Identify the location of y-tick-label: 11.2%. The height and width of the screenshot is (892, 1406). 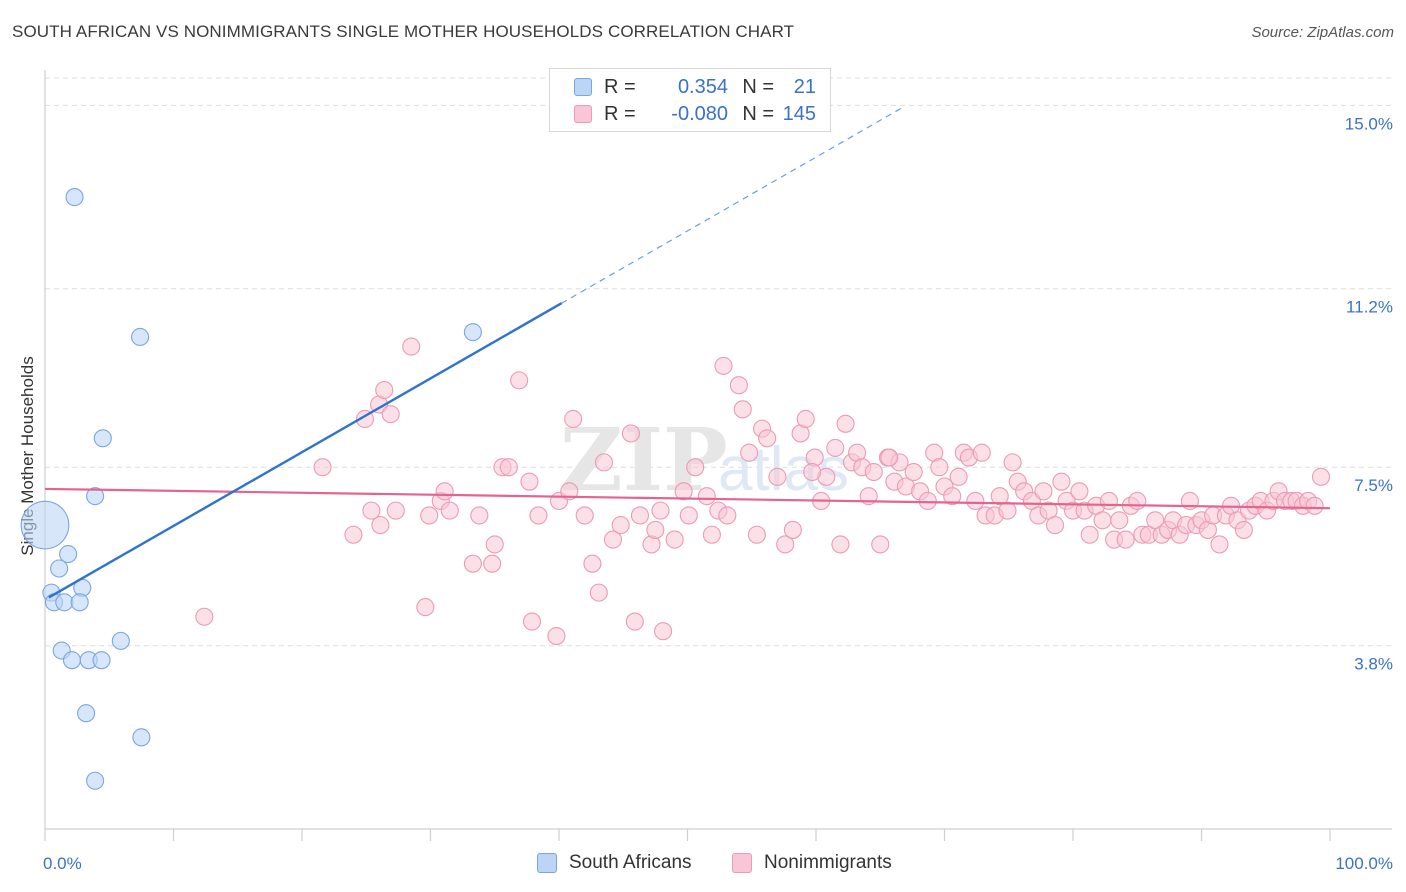
(1369, 307).